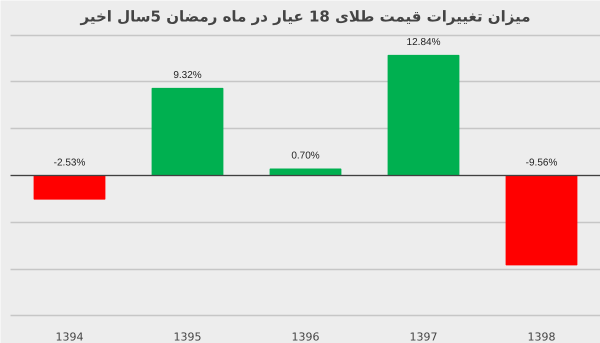  I want to click on chart-title: میزان تغییرات قیمت طلای 18 عیار در ماه رمضان 5سال اخیر, so click(305, 17).